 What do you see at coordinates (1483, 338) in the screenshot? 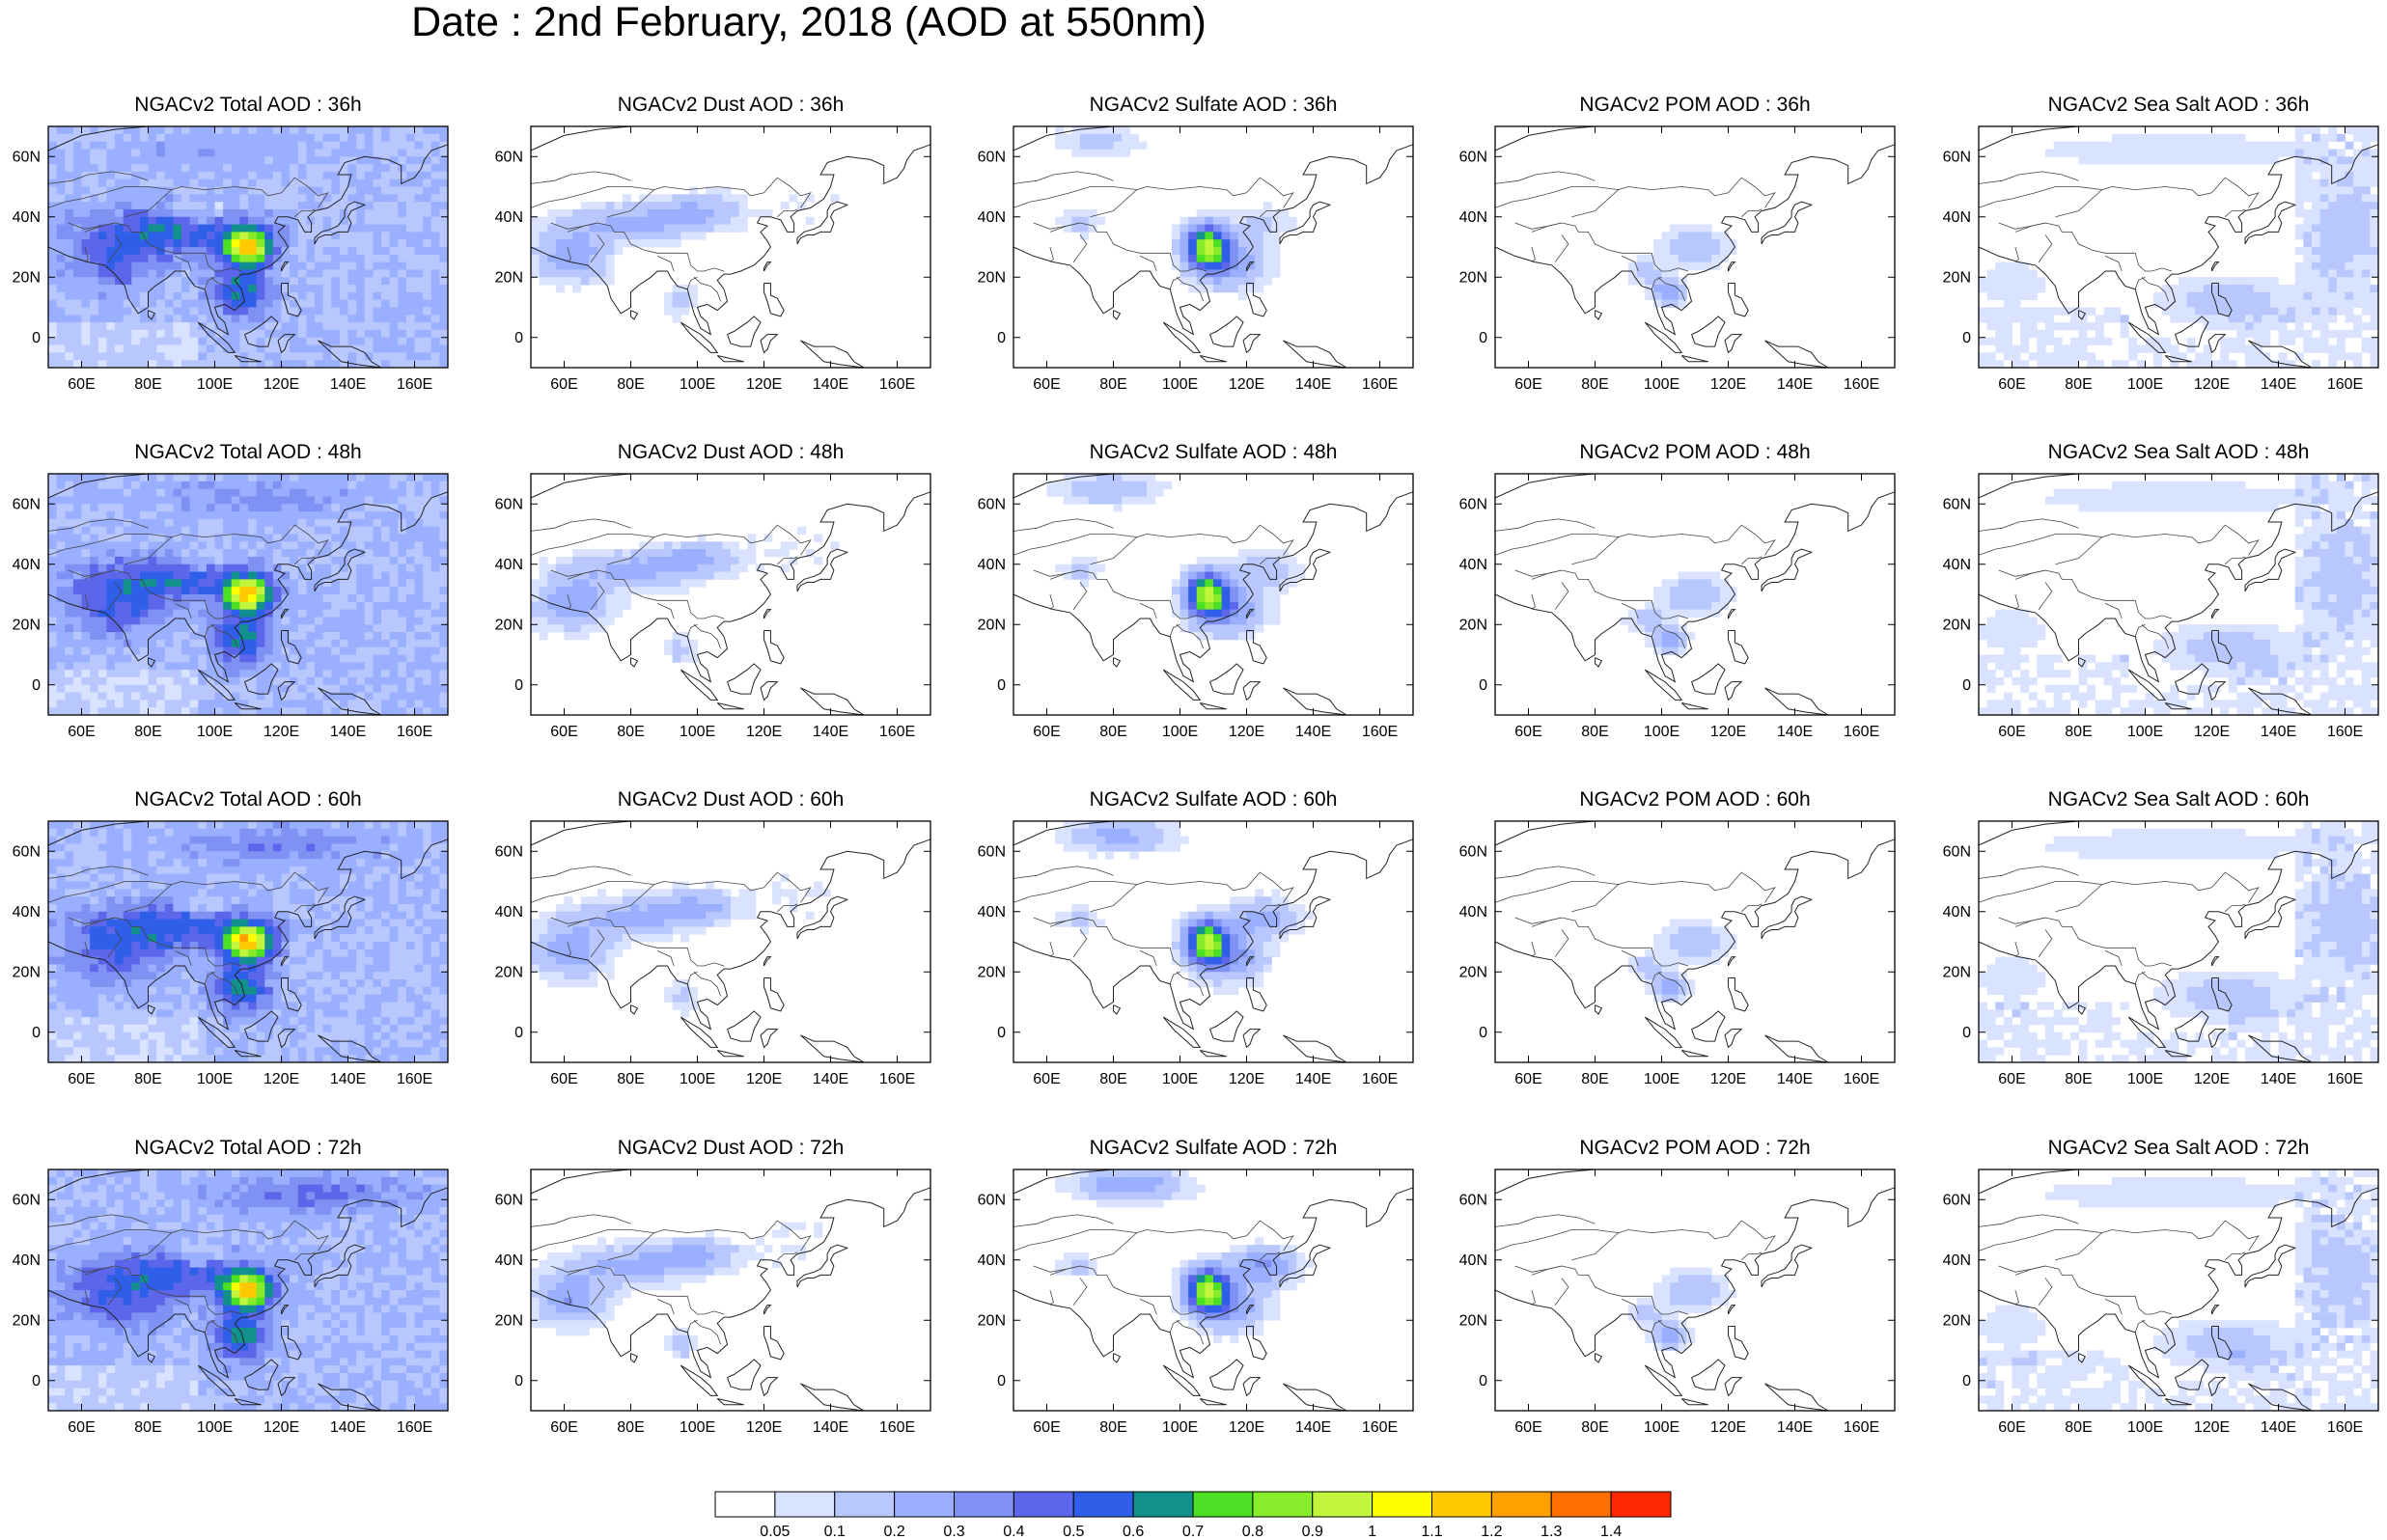
I see `y-tick-label: 0` at bounding box center [1483, 338].